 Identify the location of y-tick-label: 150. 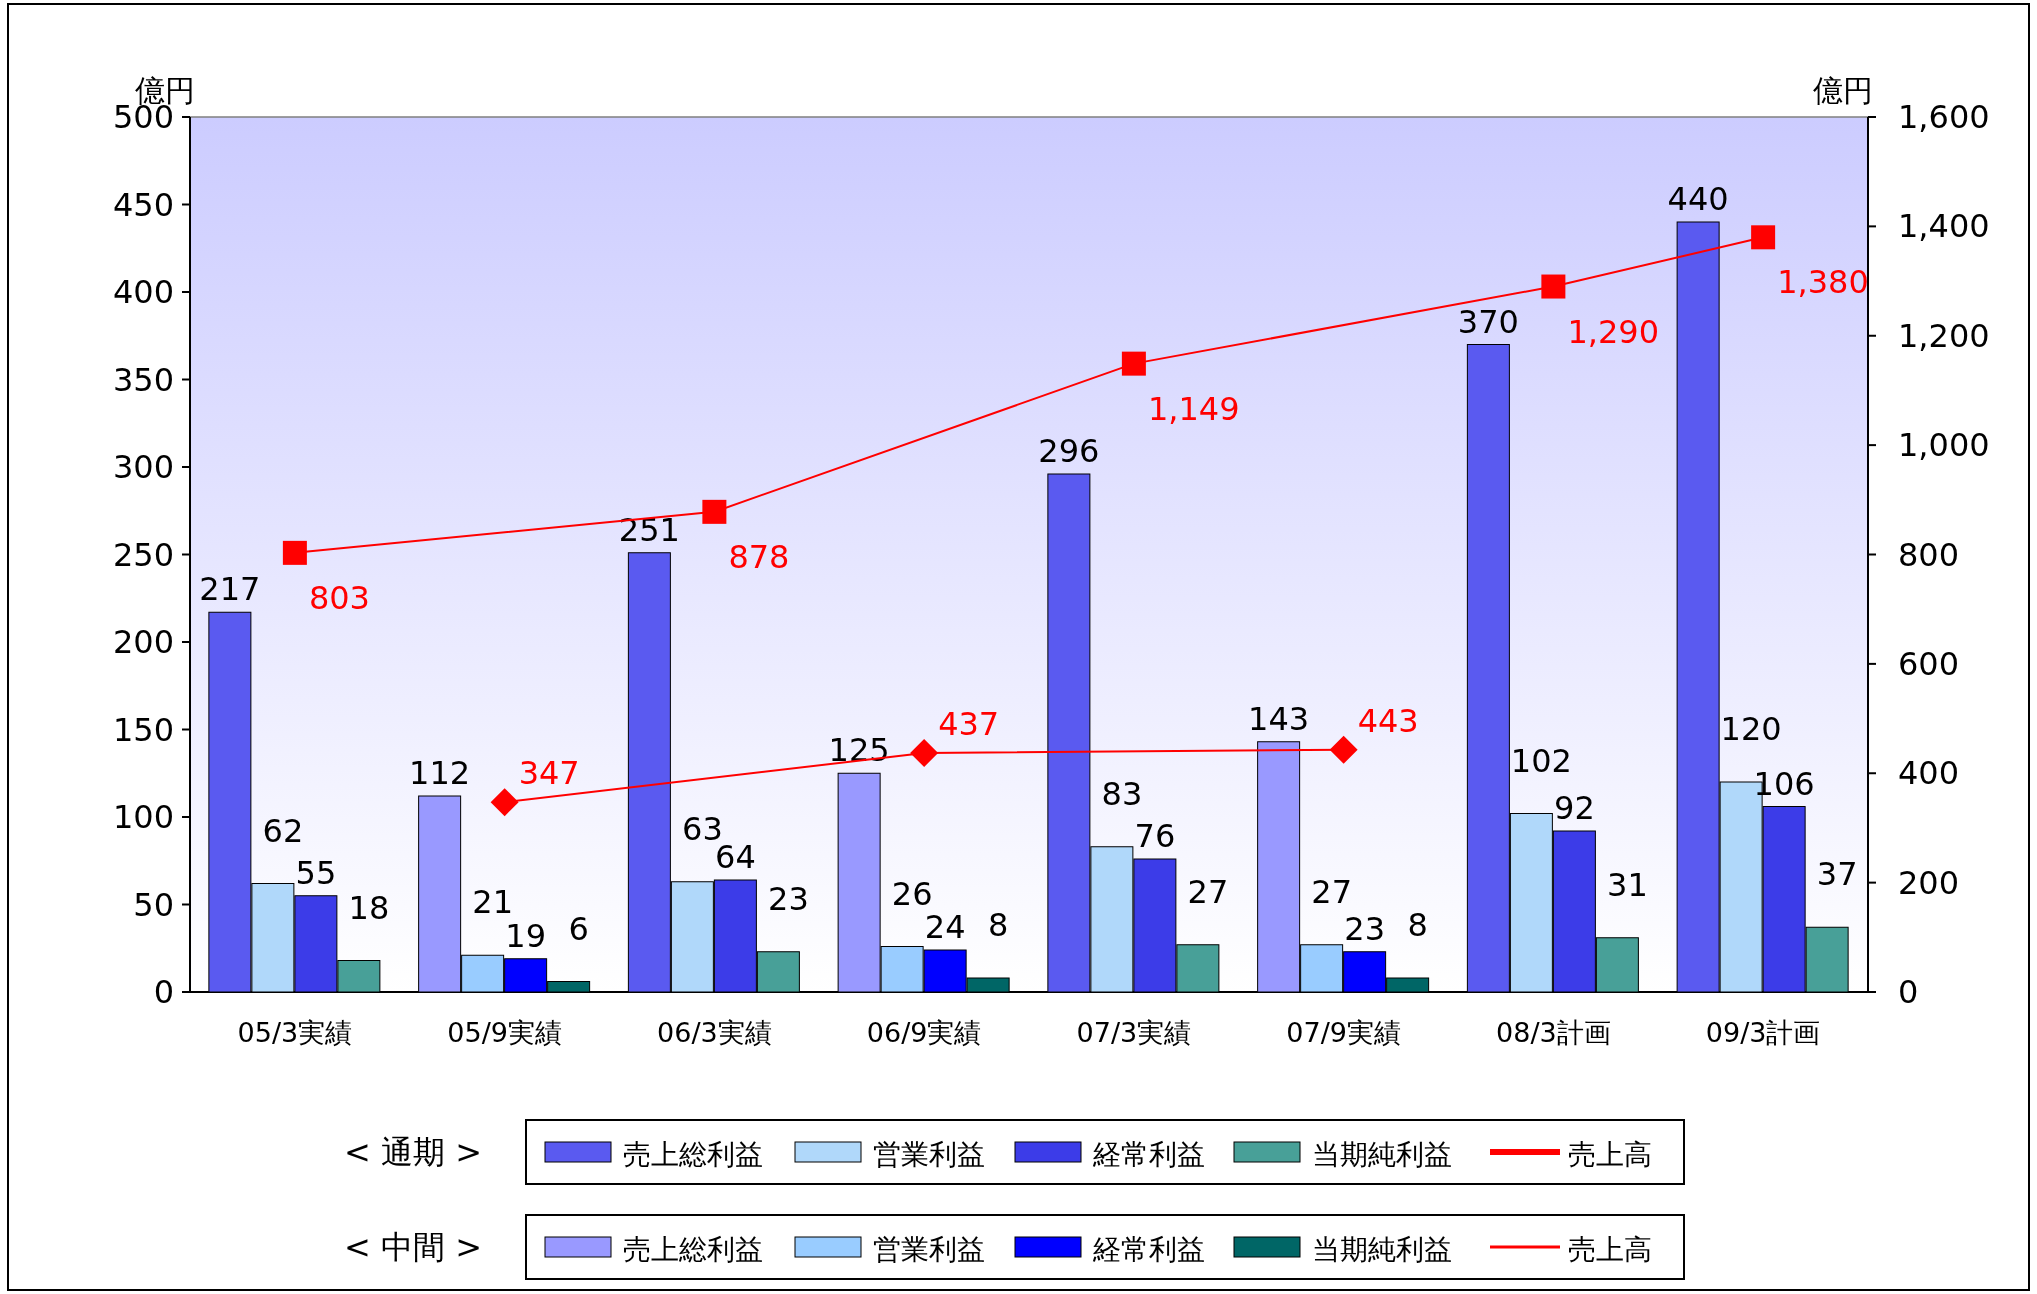
(143, 729).